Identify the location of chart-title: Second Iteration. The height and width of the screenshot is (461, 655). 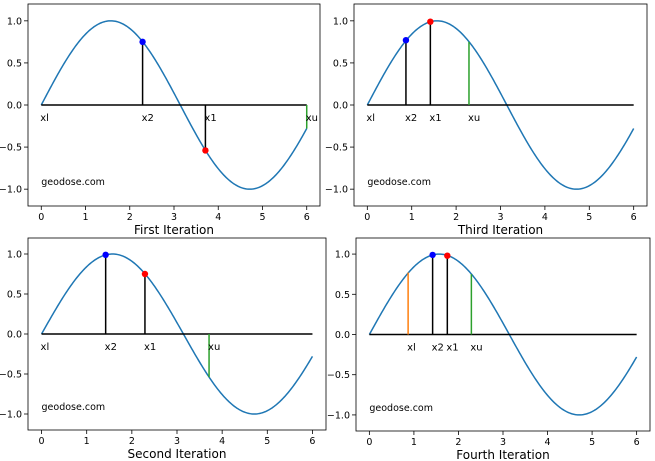
(177, 454).